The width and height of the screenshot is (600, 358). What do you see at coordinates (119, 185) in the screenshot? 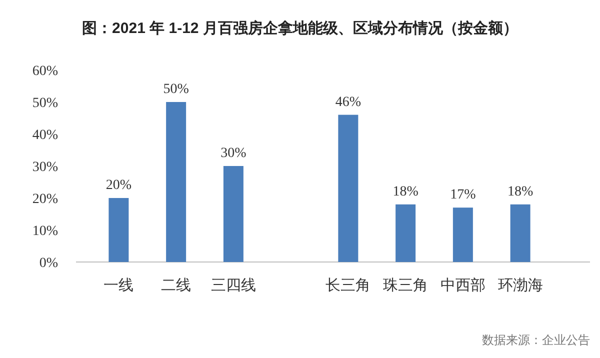
I see `data-label: 20%` at bounding box center [119, 185].